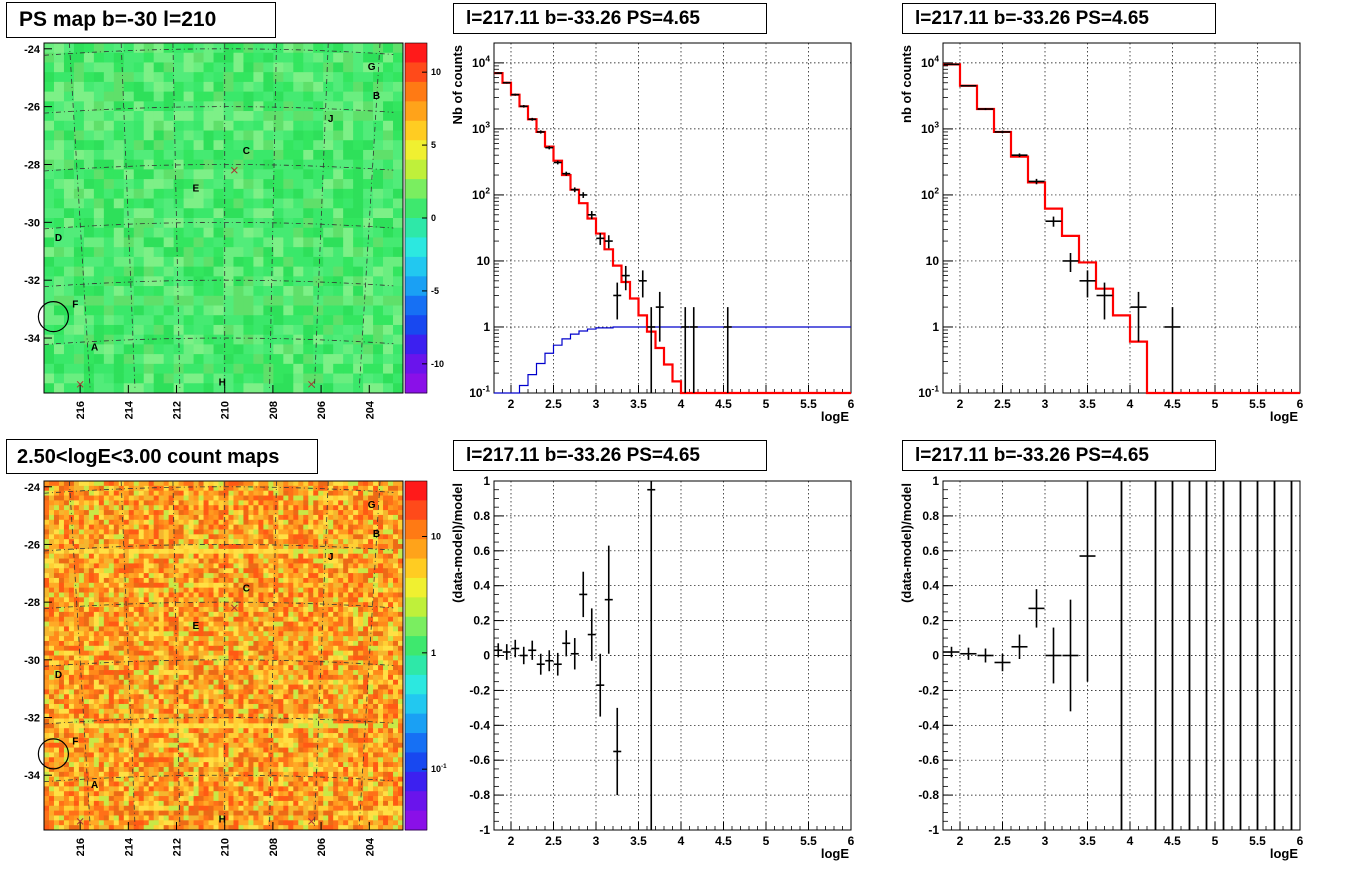 The height and width of the screenshot is (875, 1348). What do you see at coordinates (218, 283) in the screenshot?
I see `ps_map-lat-line` at bounding box center [218, 283].